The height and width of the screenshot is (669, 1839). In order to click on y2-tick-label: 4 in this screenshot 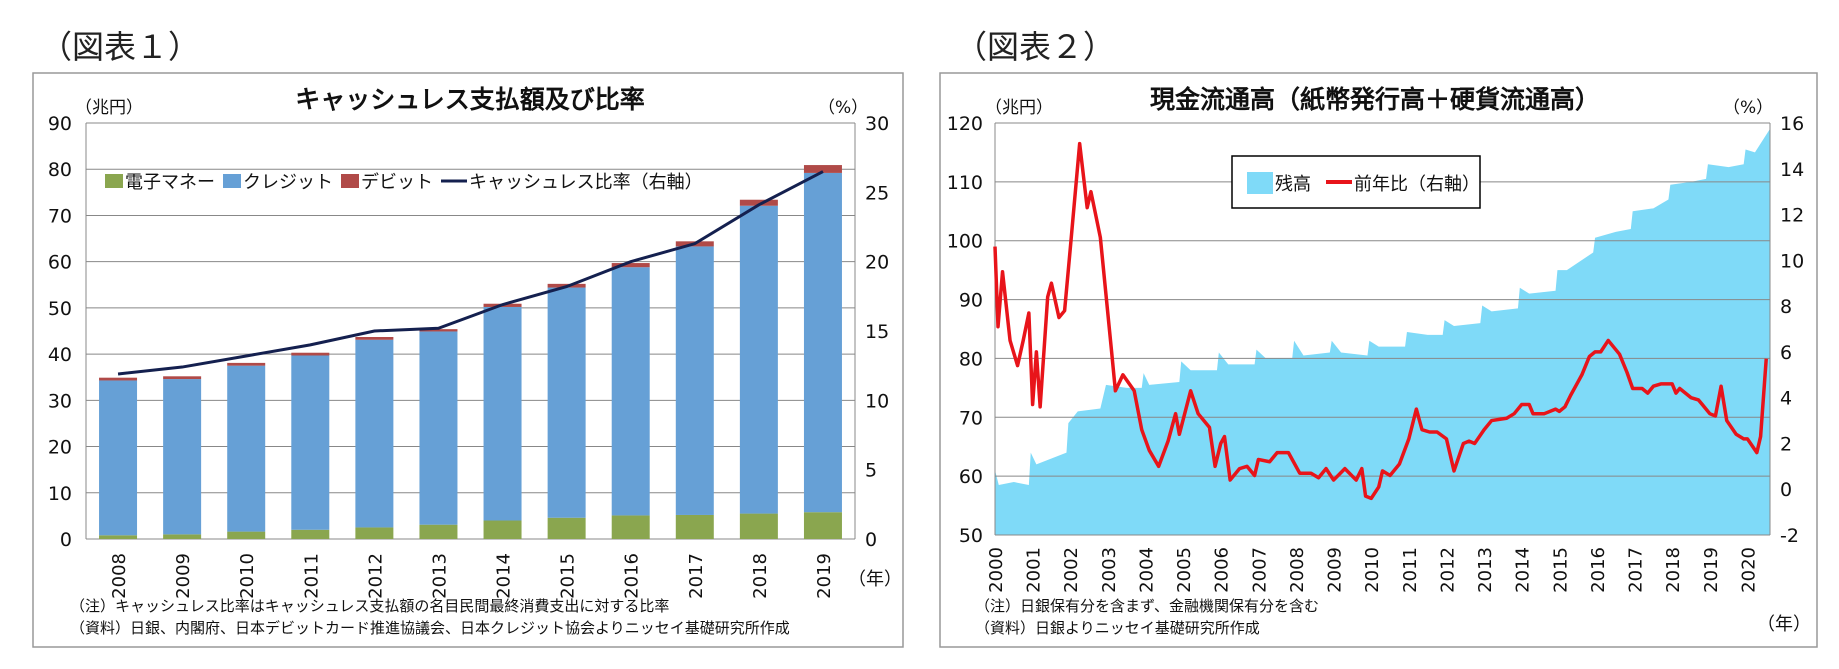, I will do `click(1786, 399)`.